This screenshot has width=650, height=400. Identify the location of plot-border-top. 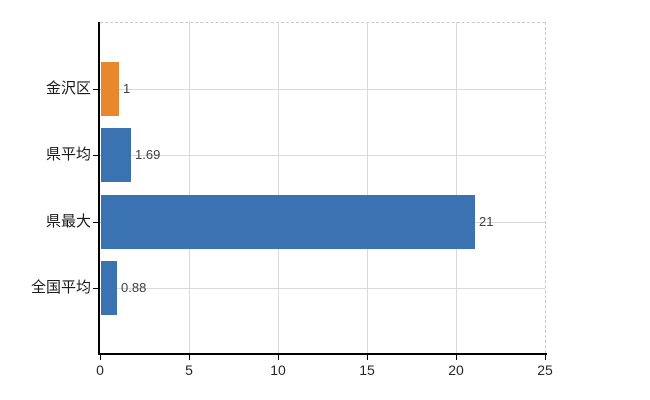
(322, 22).